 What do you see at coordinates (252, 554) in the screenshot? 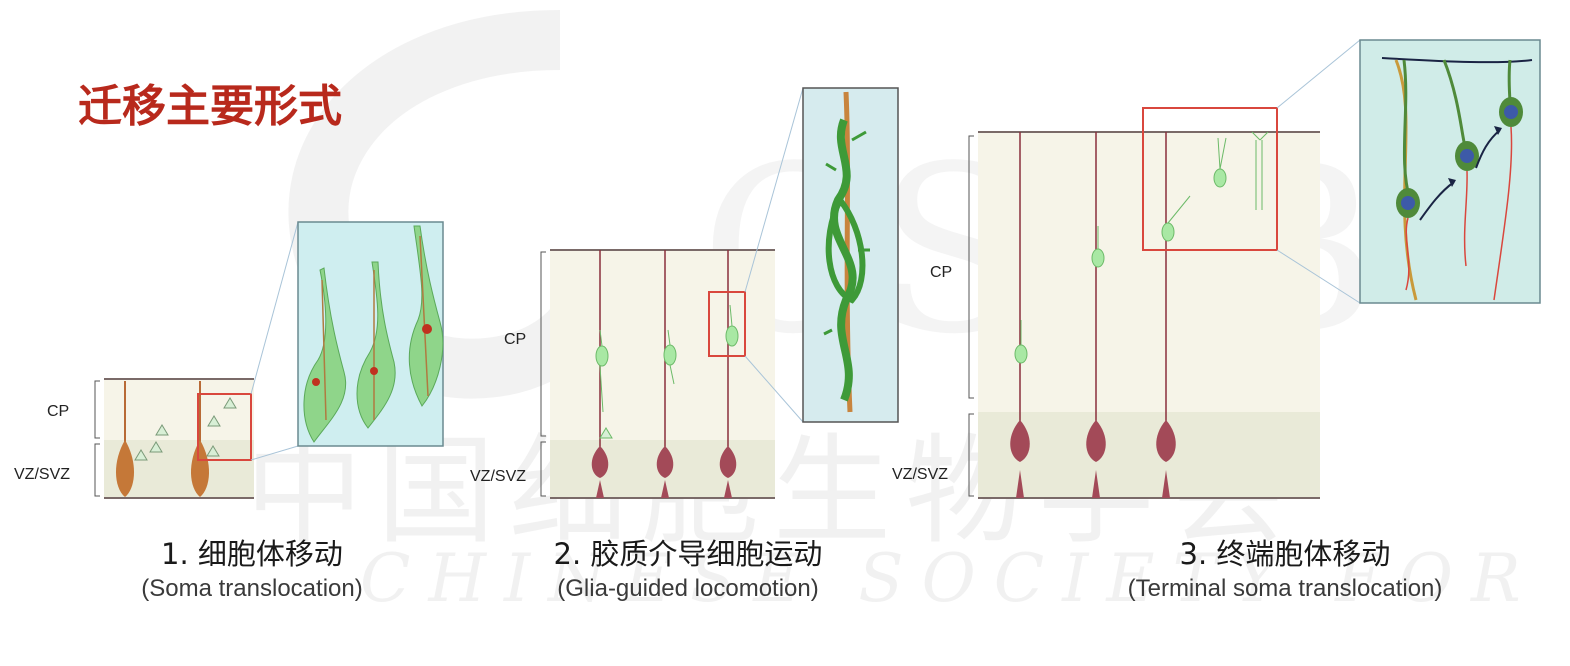
I see `caption-cn: 1. 细胞体移动` at bounding box center [252, 554].